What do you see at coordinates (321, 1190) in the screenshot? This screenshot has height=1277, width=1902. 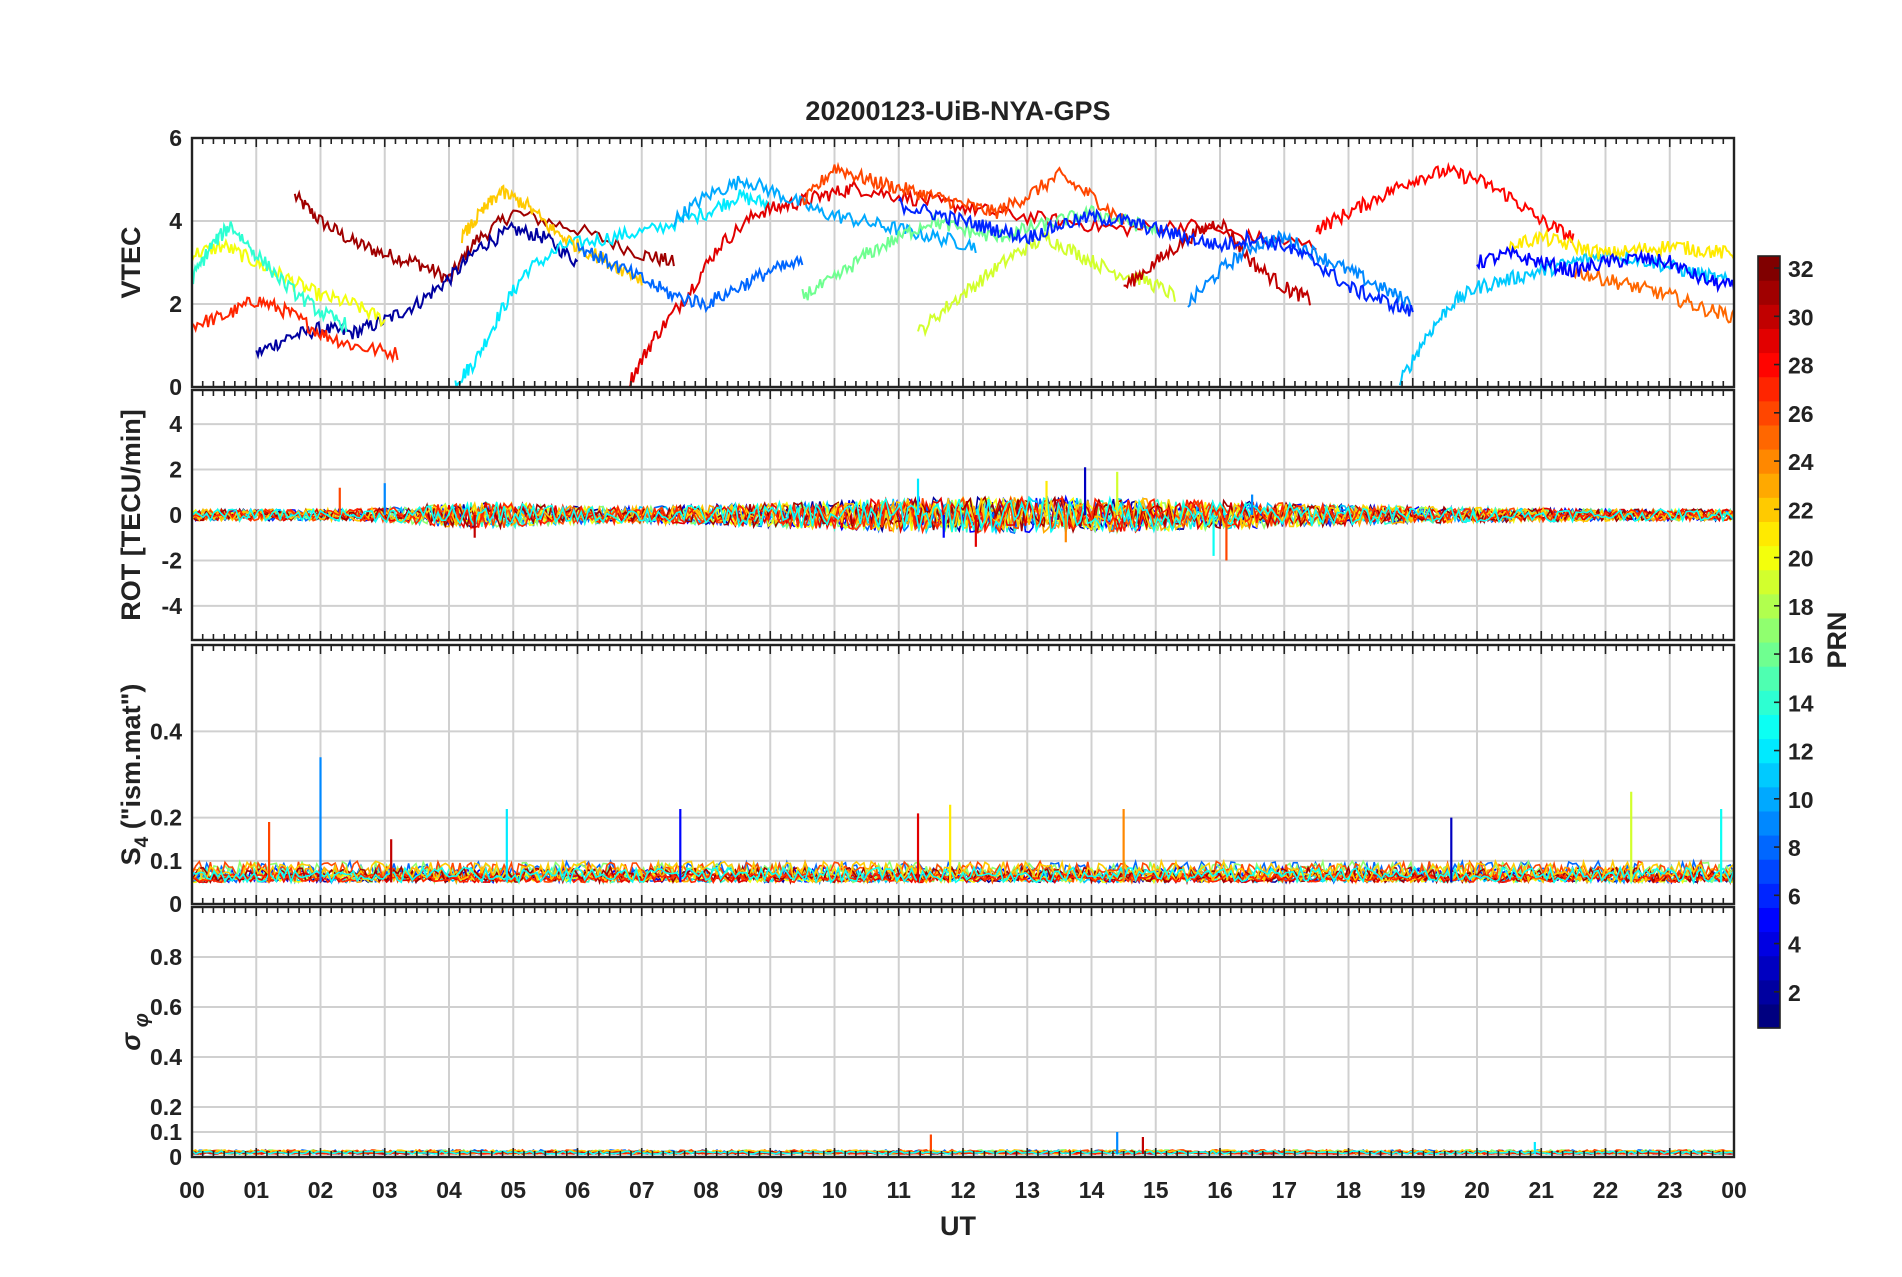 I see `x-tick-label: 02` at bounding box center [321, 1190].